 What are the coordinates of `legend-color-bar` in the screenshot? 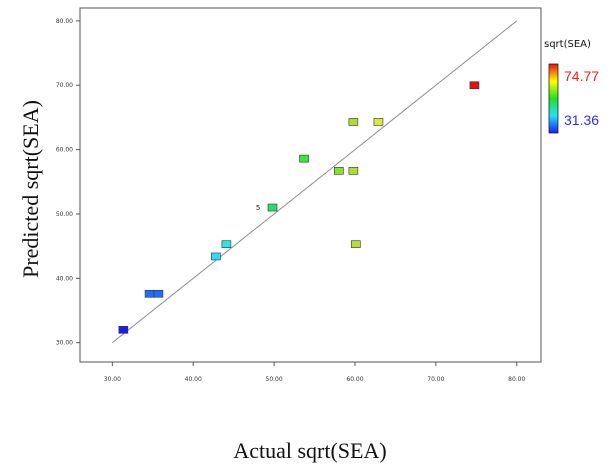 It's located at (553, 98).